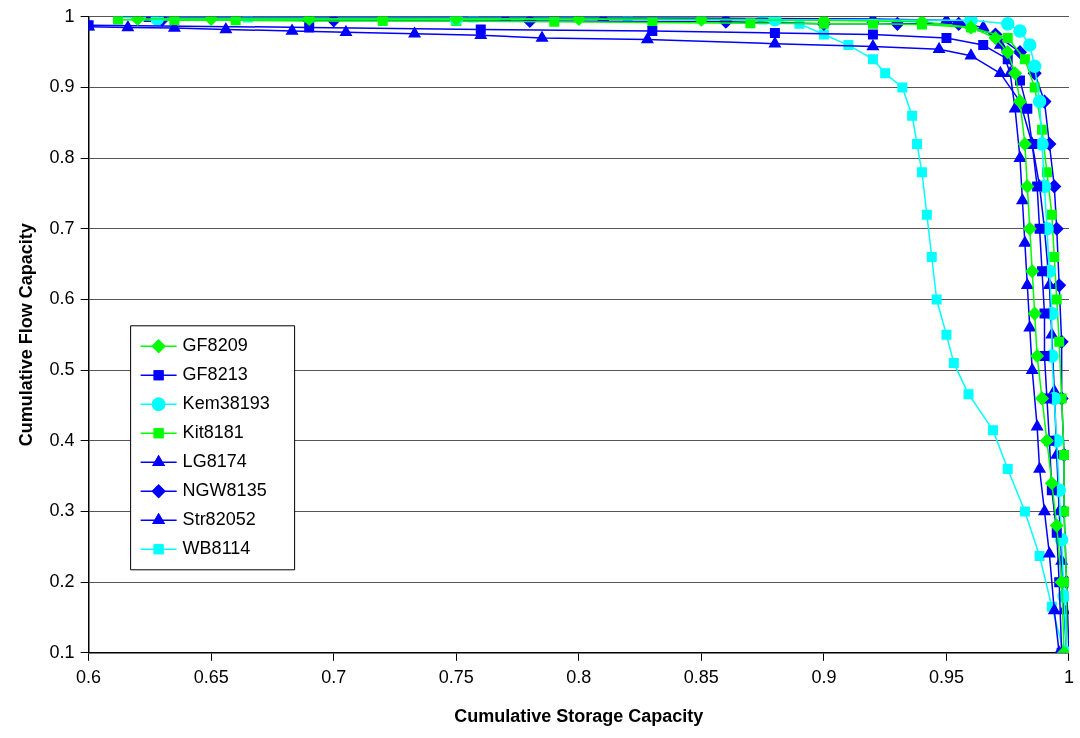 Image resolution: width=1080 pixels, height=738 pixels. What do you see at coordinates (215, 374) in the screenshot?
I see `legend-label: GF8213` at bounding box center [215, 374].